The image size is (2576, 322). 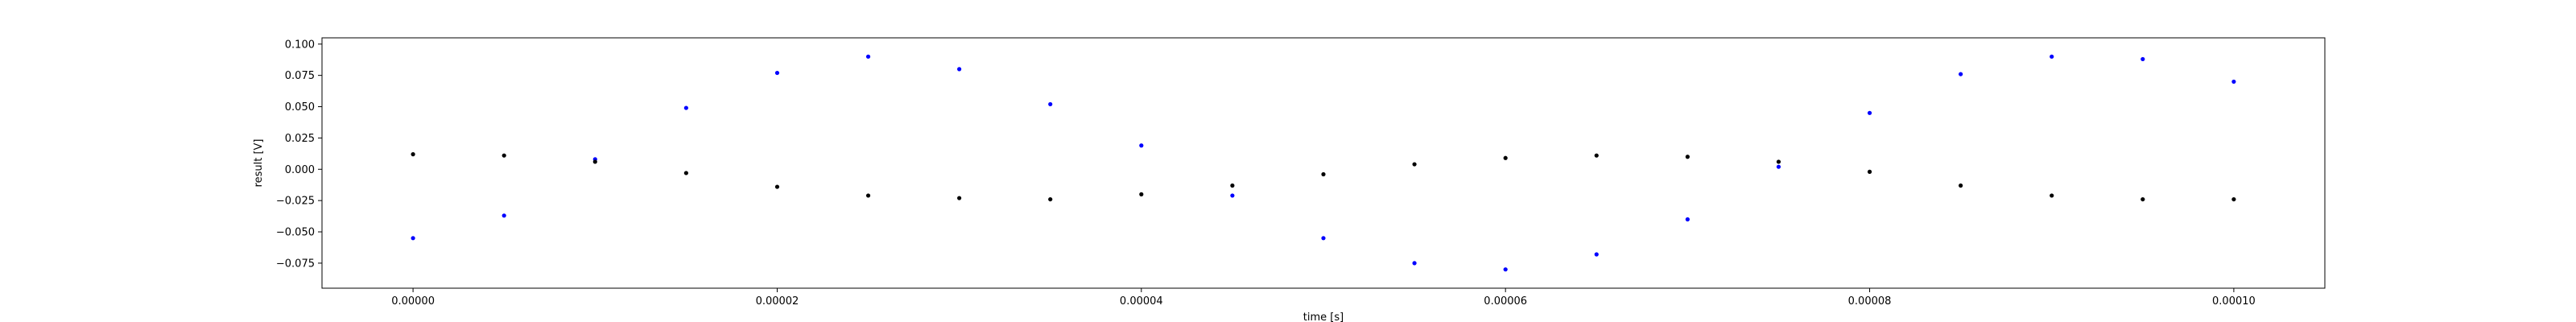 What do you see at coordinates (259, 163) in the screenshot?
I see `y-axis-label: result [V]` at bounding box center [259, 163].